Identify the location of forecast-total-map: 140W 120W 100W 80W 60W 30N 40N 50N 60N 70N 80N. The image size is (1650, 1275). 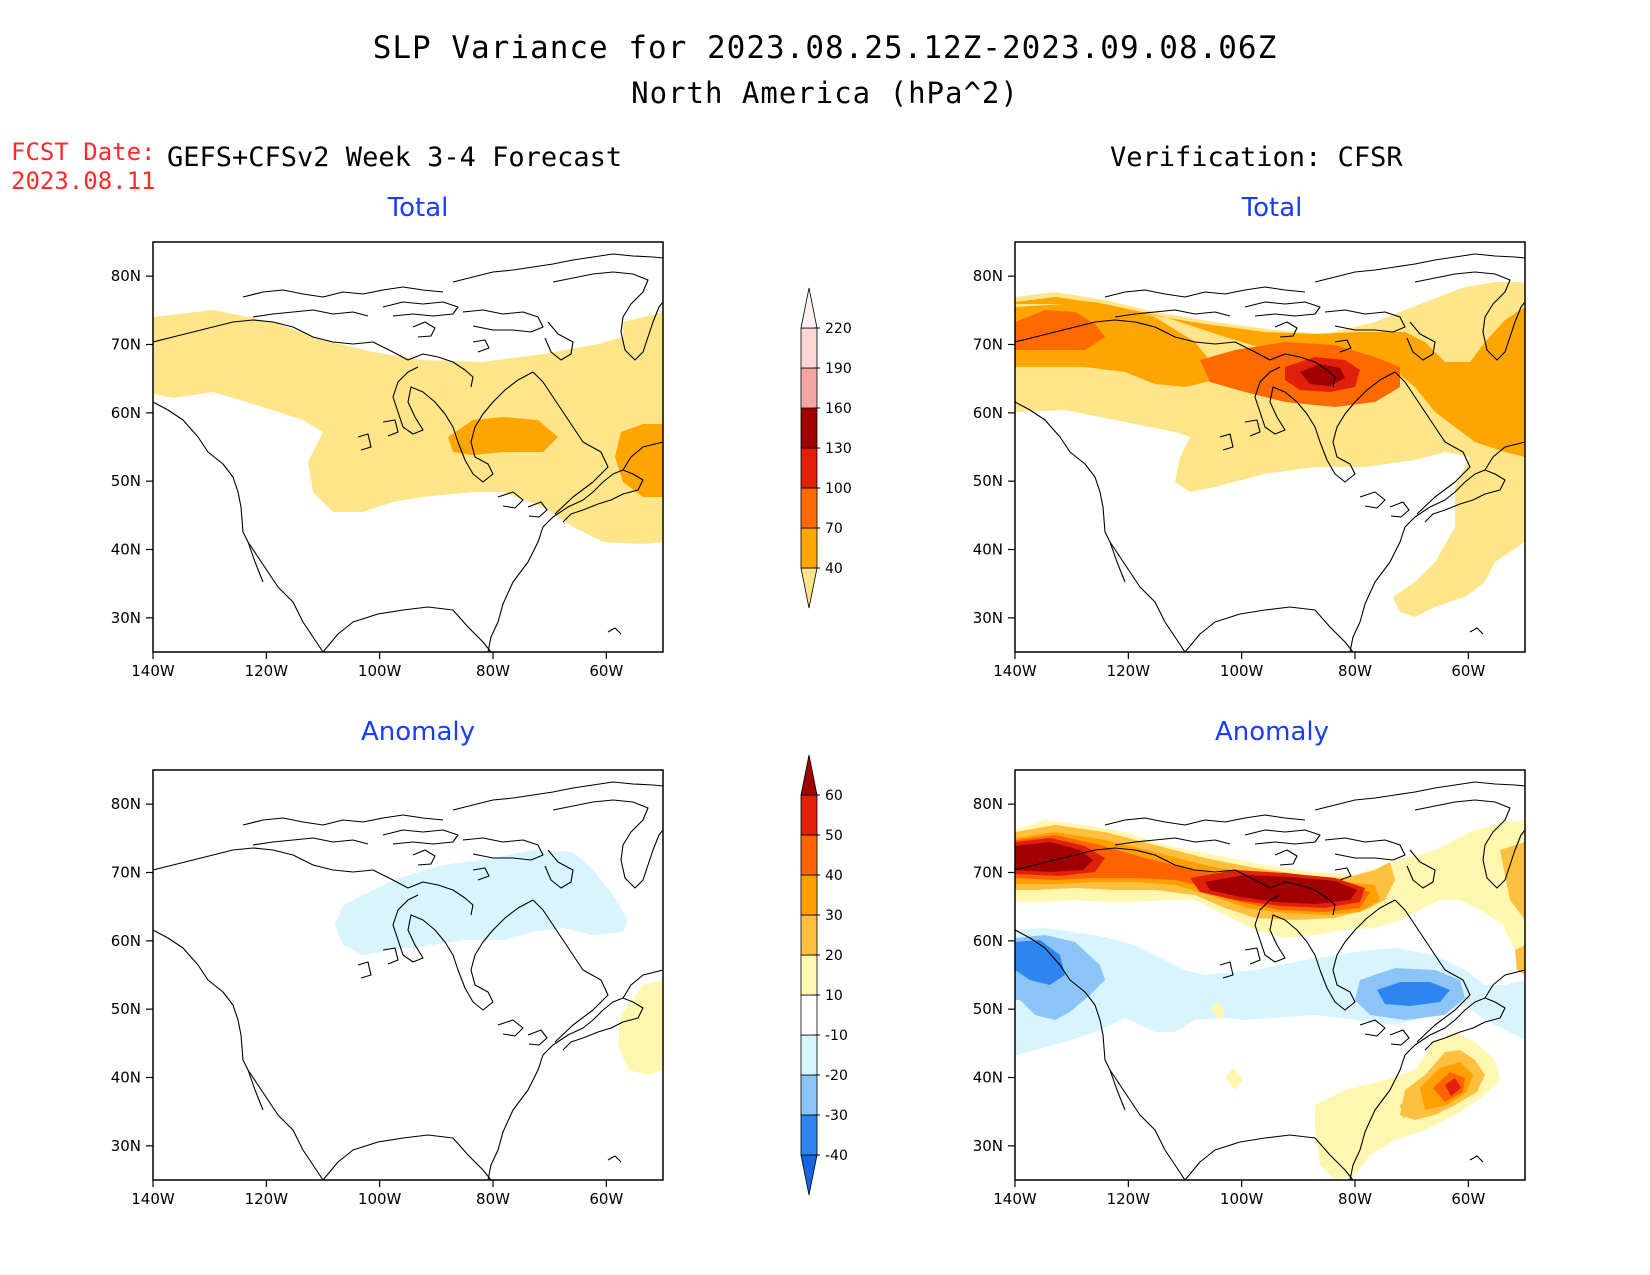
(387, 460).